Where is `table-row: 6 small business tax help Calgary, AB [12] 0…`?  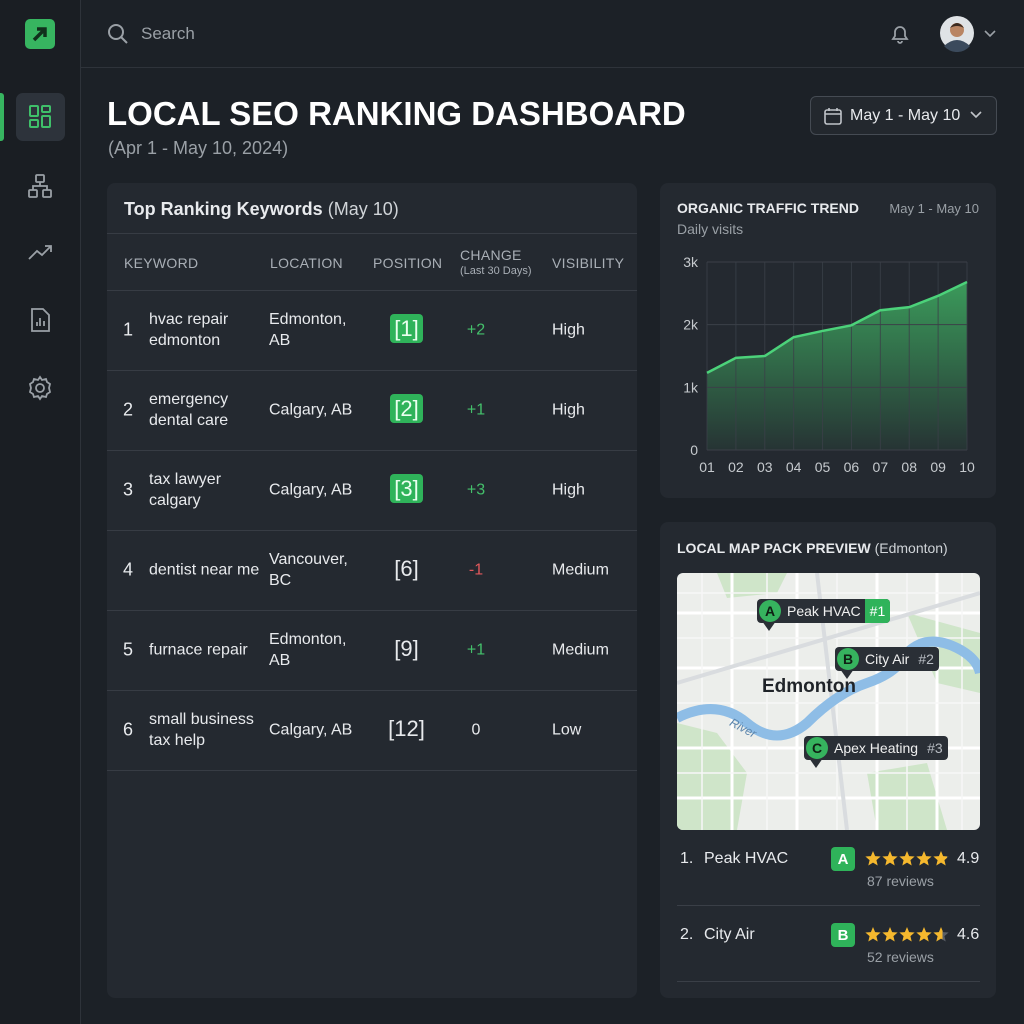 table-row: 6 small business tax help Calgary, AB [12] 0… is located at coordinates (372, 730).